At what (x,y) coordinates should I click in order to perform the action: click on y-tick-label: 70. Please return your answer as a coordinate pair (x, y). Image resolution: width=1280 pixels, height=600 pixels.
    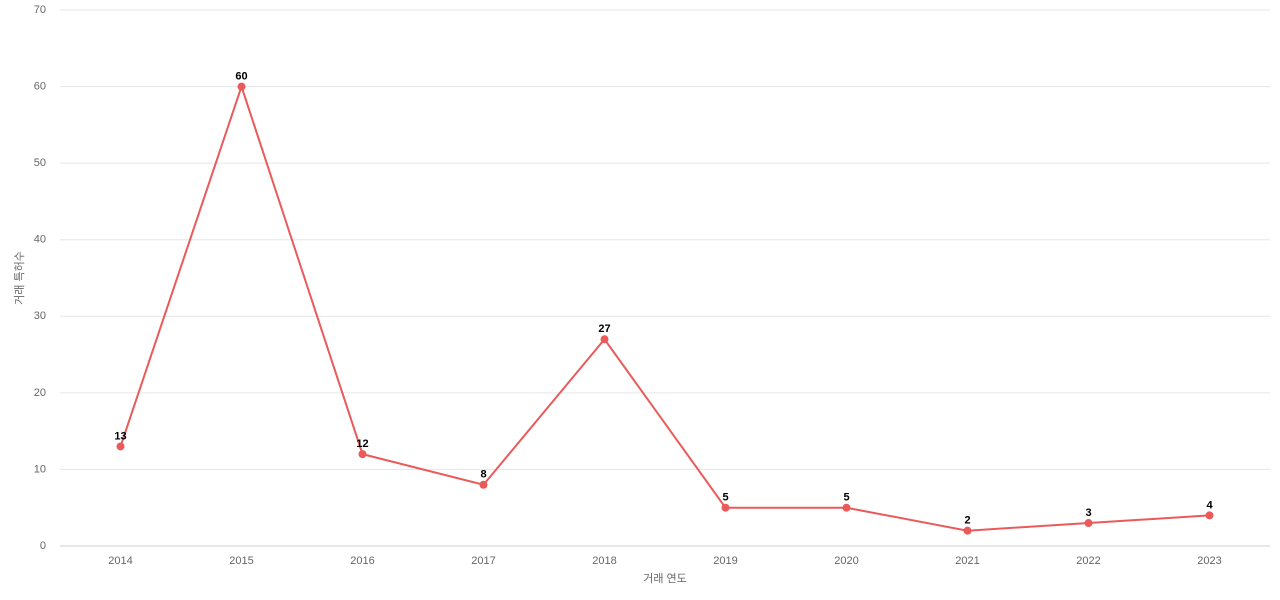
    Looking at the image, I should click on (40, 10).